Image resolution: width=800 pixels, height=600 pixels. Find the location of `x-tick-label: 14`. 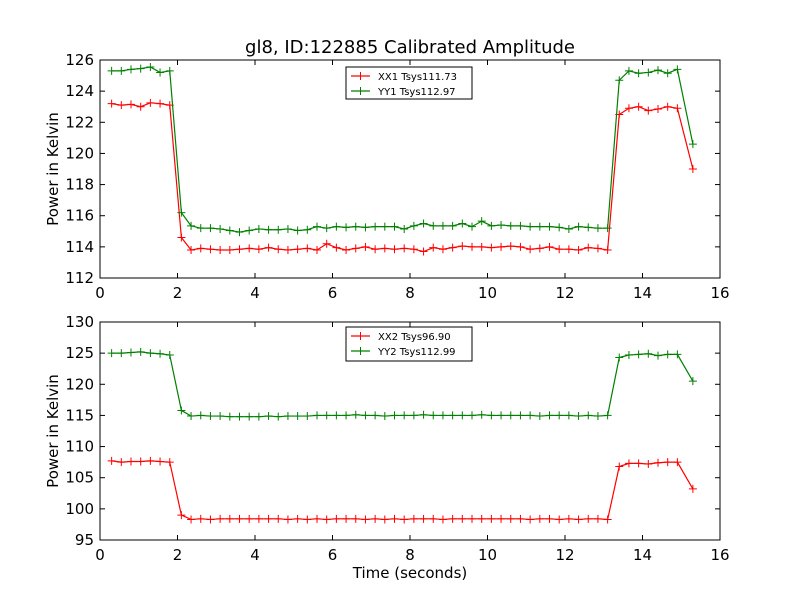

x-tick-label: 14 is located at coordinates (642, 293).